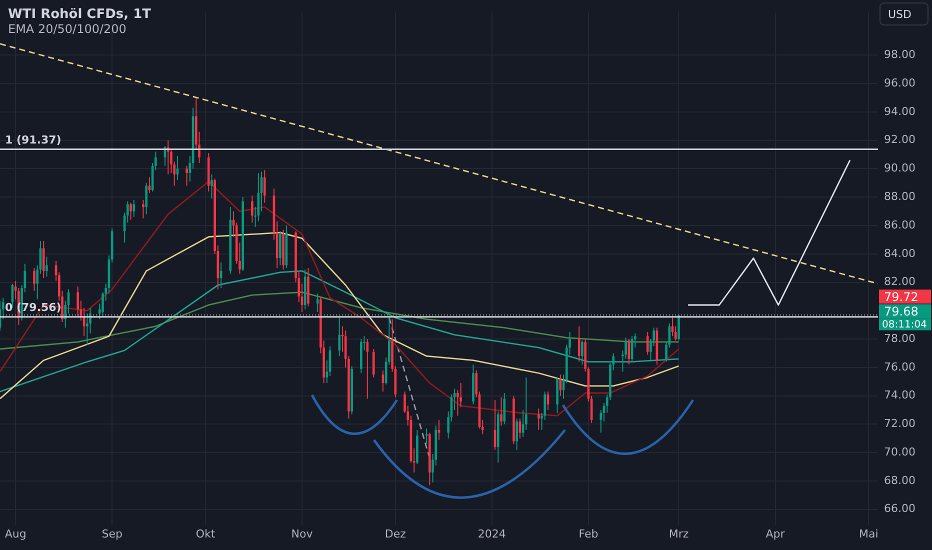 The image size is (932, 550). What do you see at coordinates (900, 367) in the screenshot?
I see `y-tick-label: 76.00` at bounding box center [900, 367].